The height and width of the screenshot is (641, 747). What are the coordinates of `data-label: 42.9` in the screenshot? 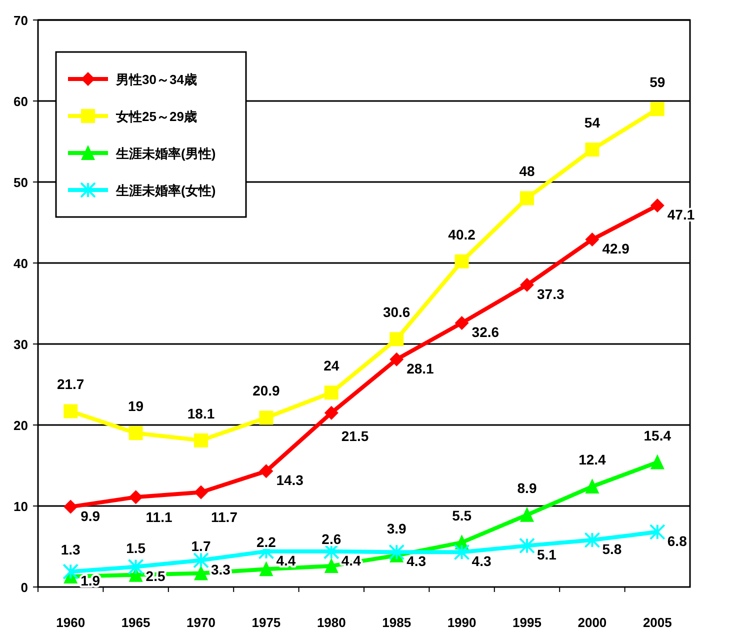 It's located at (616, 248).